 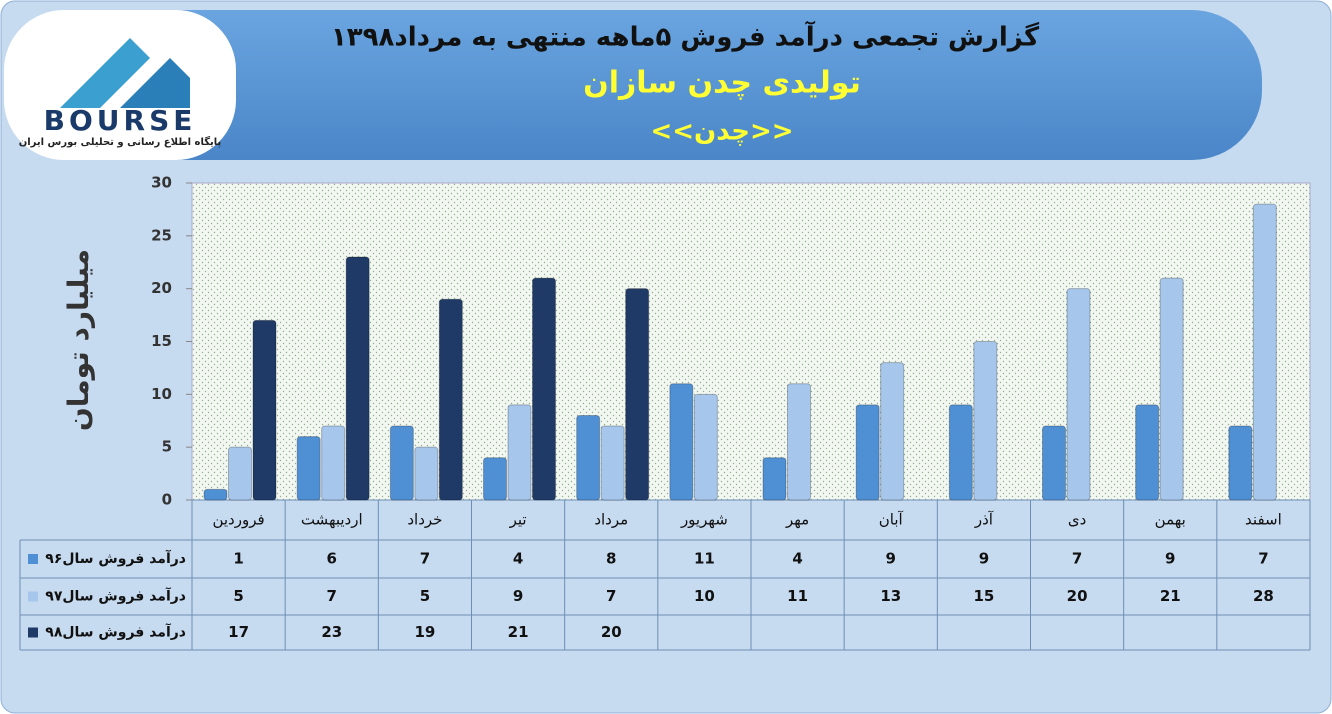 What do you see at coordinates (1263, 520) in the screenshot?
I see `x-tick-label: اسفند` at bounding box center [1263, 520].